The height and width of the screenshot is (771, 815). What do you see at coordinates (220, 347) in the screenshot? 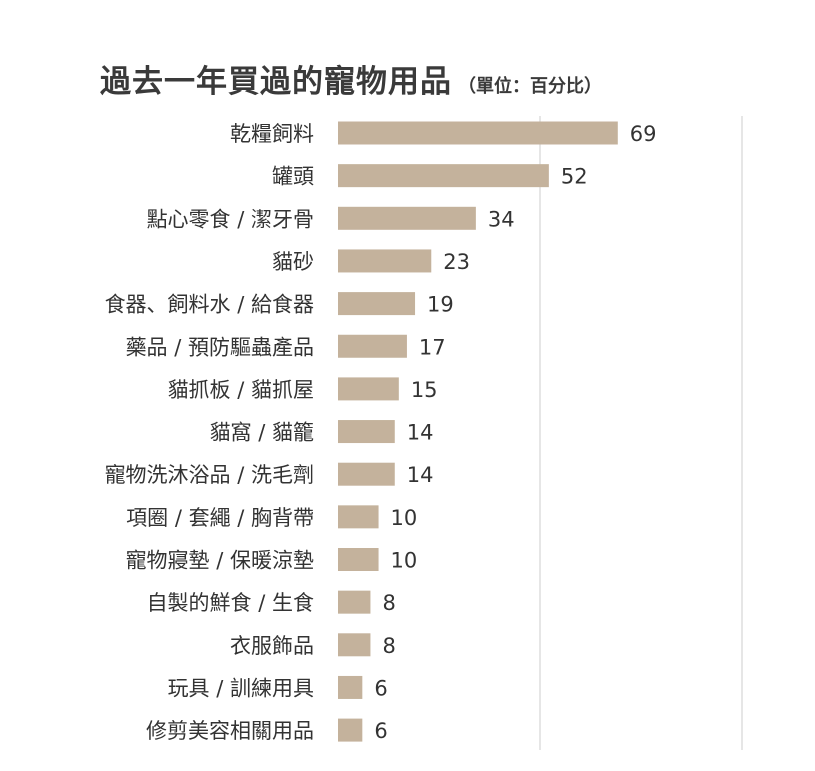
I see `category-label: 藥品 / 預防驅蟲產品` at bounding box center [220, 347].